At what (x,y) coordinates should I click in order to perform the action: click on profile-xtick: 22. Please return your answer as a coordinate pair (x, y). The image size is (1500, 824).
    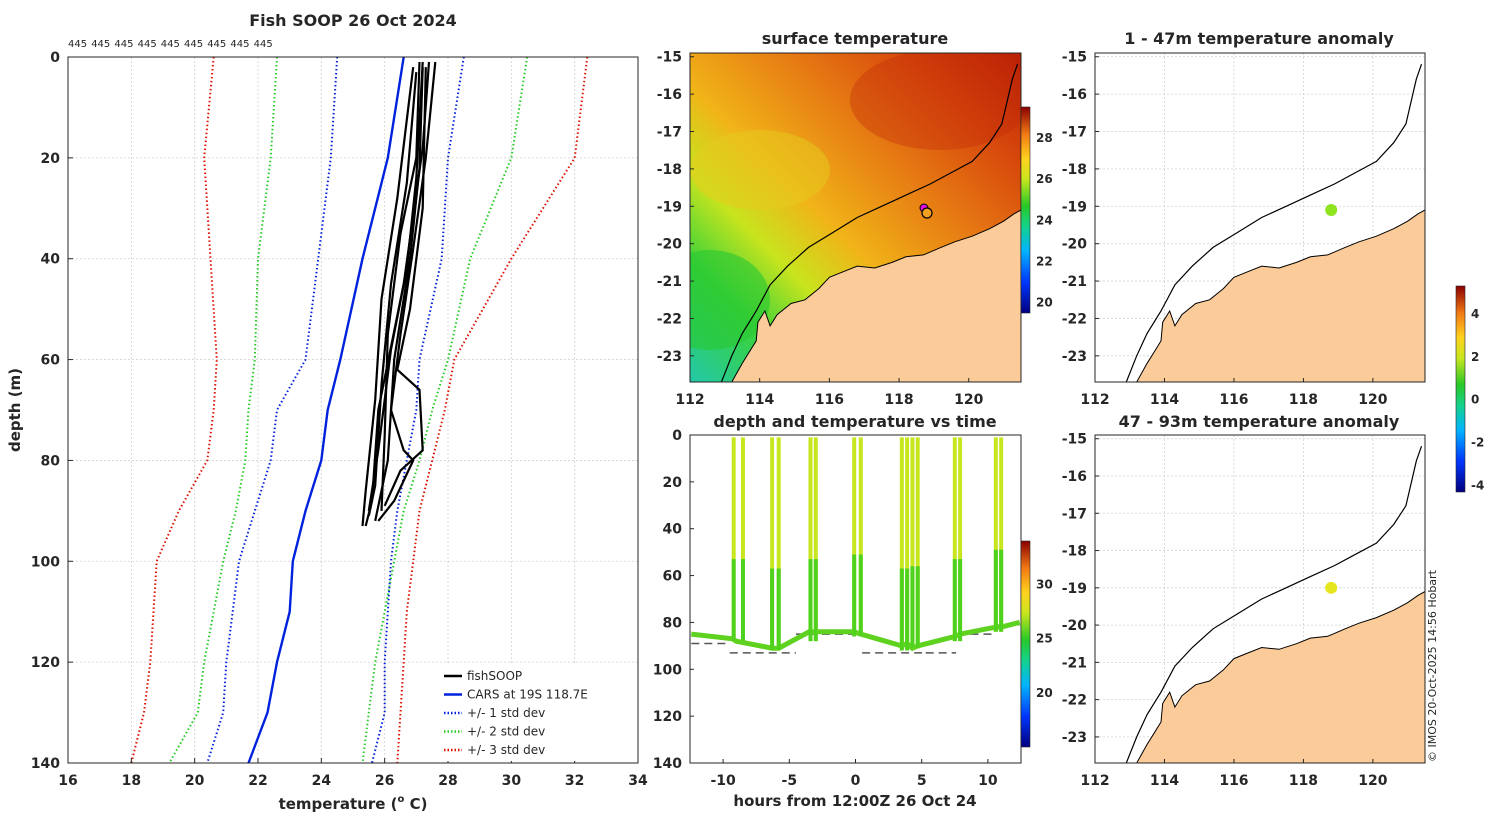
    Looking at the image, I should click on (257, 781).